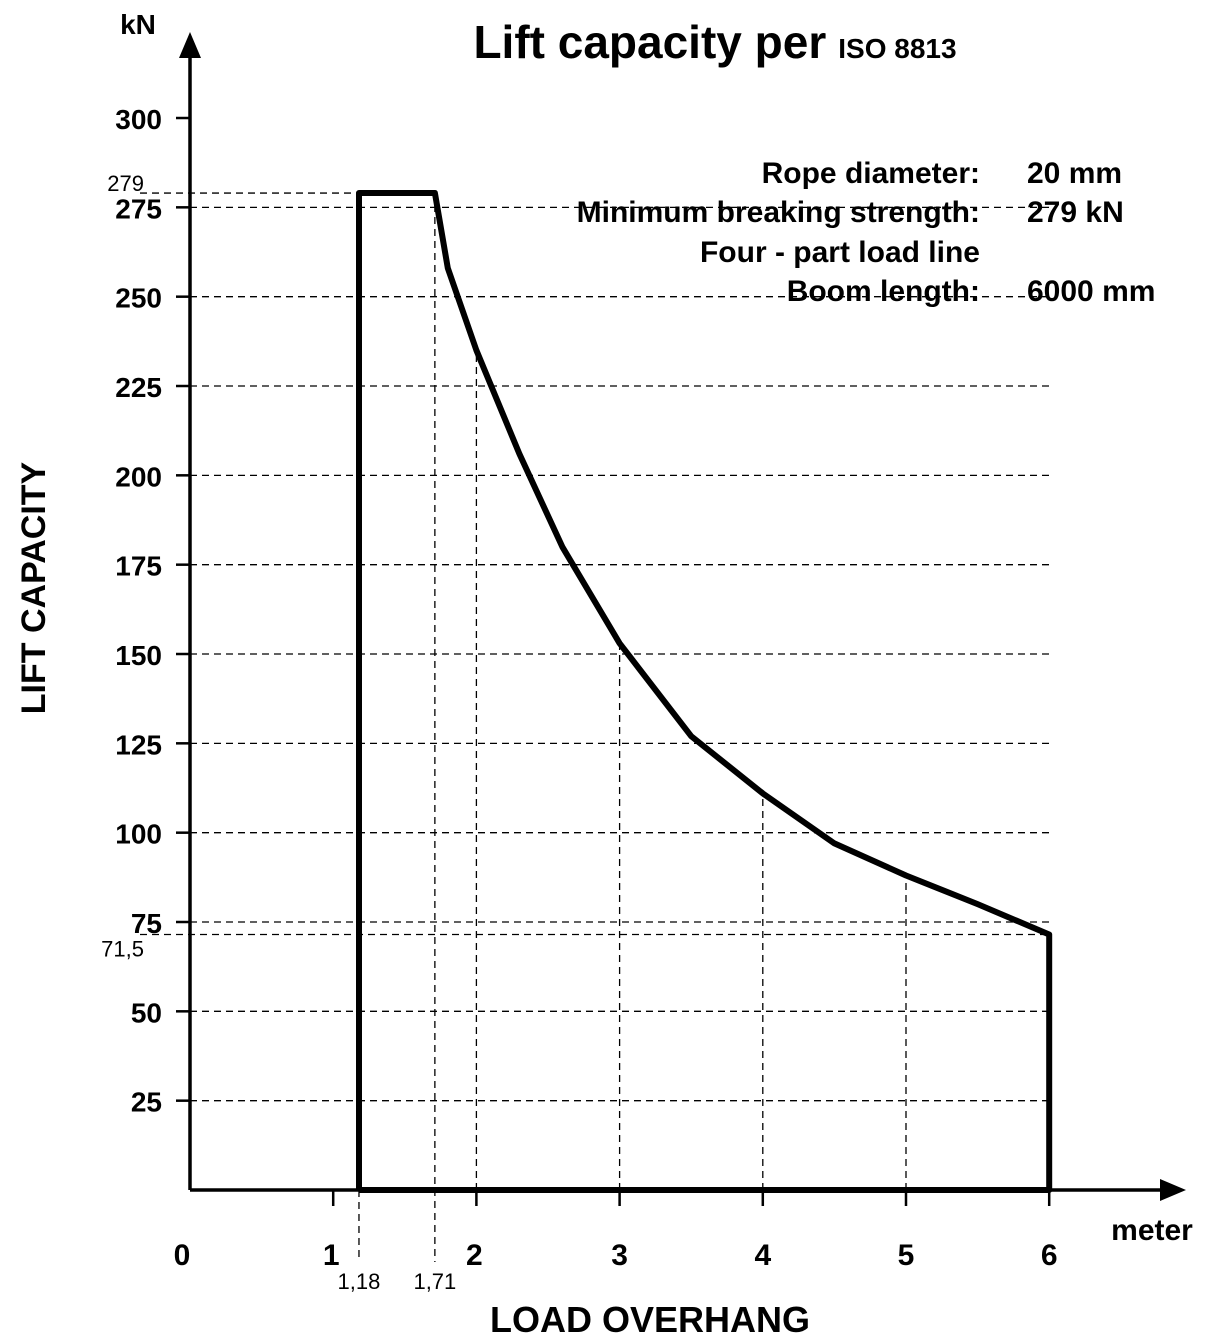 The width and height of the screenshot is (1215, 1339). I want to click on info-label: Boom length:, so click(883, 291).